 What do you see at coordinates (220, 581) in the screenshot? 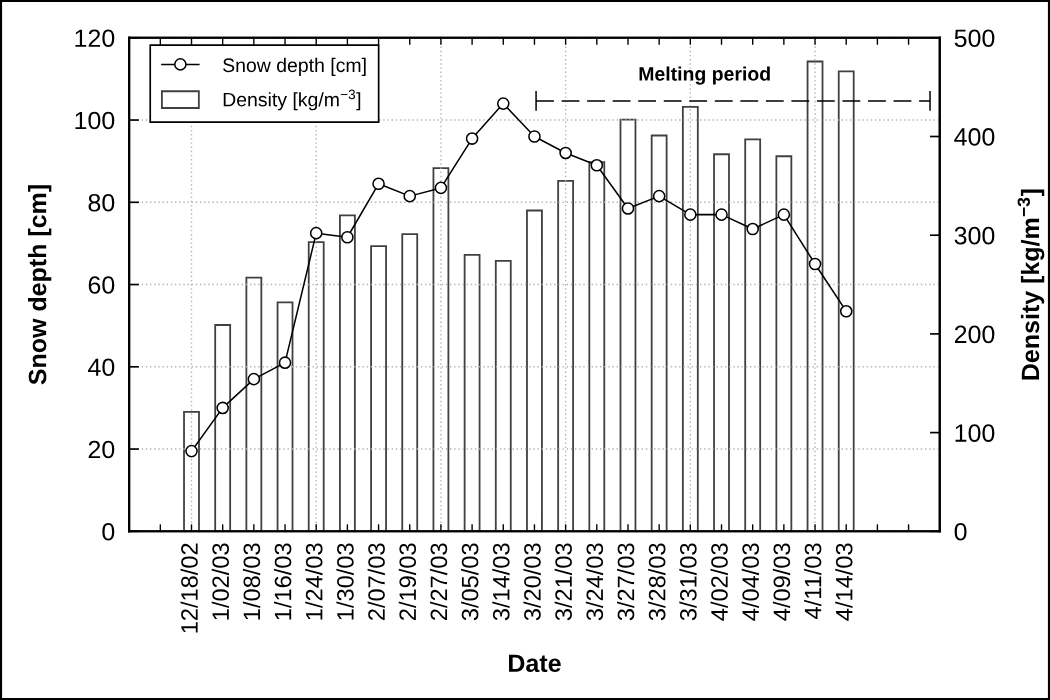
I see `x-tick-label: 1/02/03` at bounding box center [220, 581].